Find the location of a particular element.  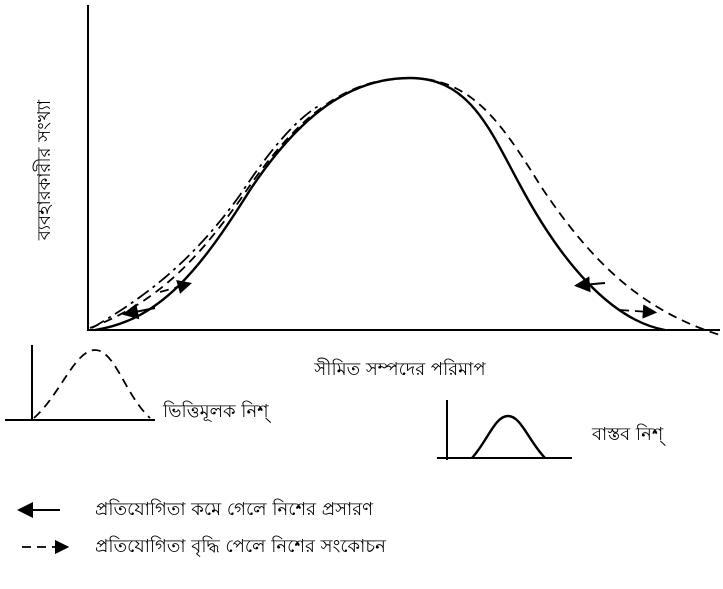

y-axis-label: ব্যবহারকারীর সংখ্যা is located at coordinates (44, 170).